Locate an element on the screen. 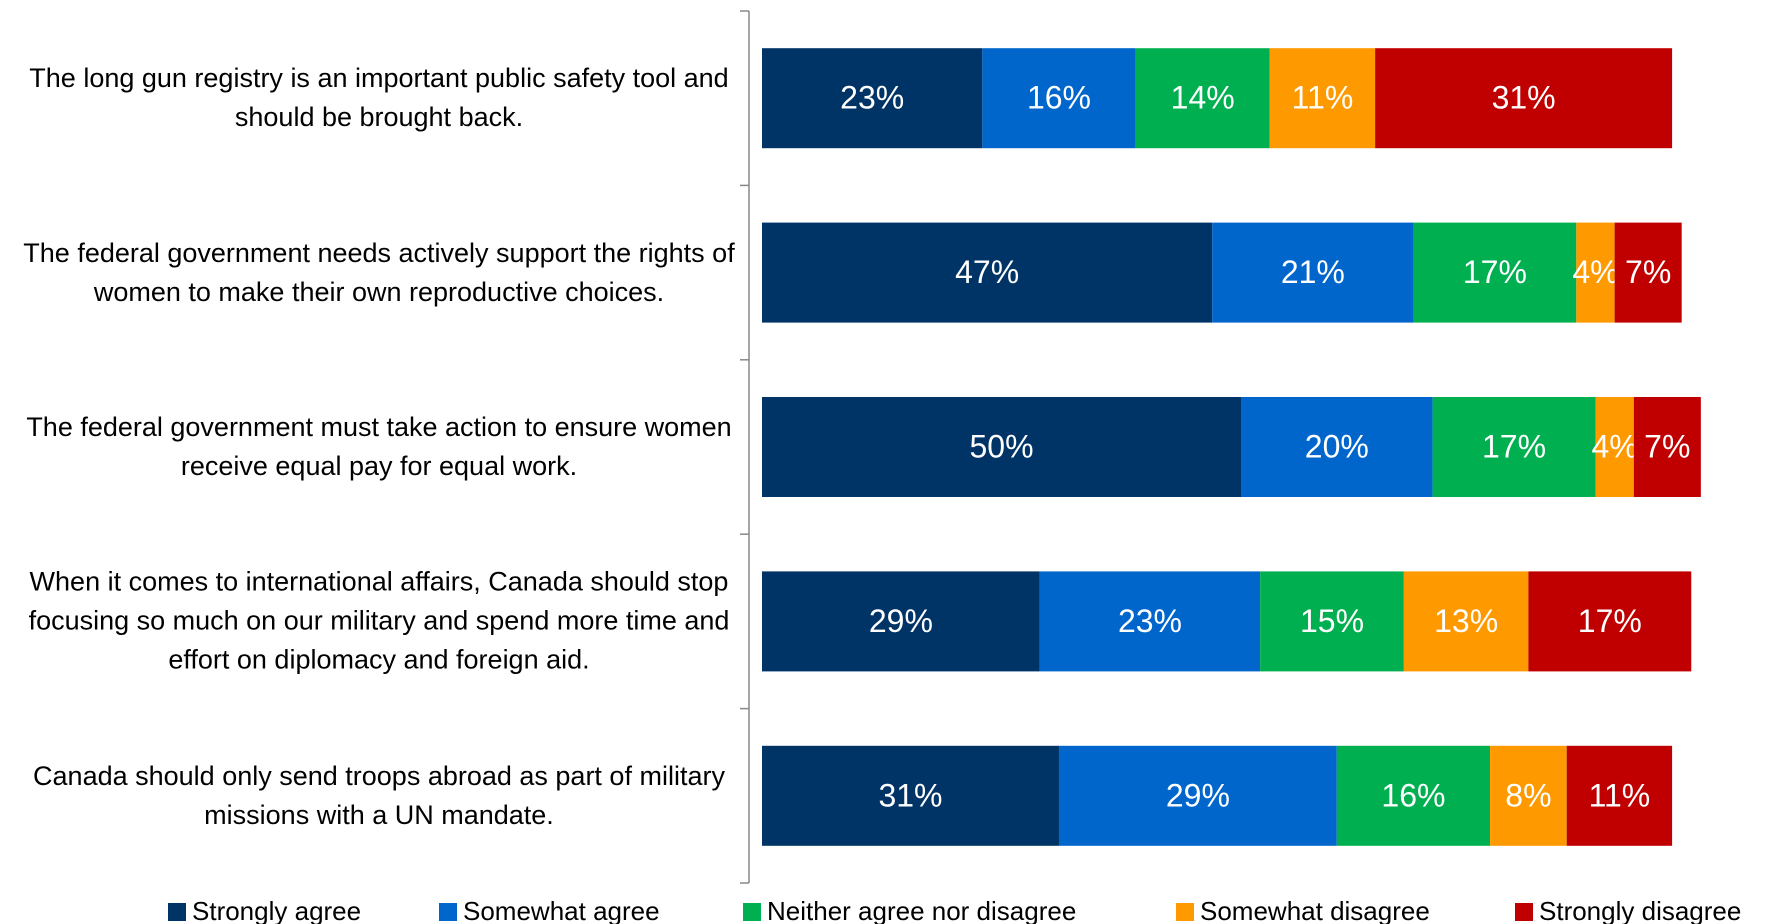 The image size is (1771, 924). data-label: 15% is located at coordinates (1332, 621).